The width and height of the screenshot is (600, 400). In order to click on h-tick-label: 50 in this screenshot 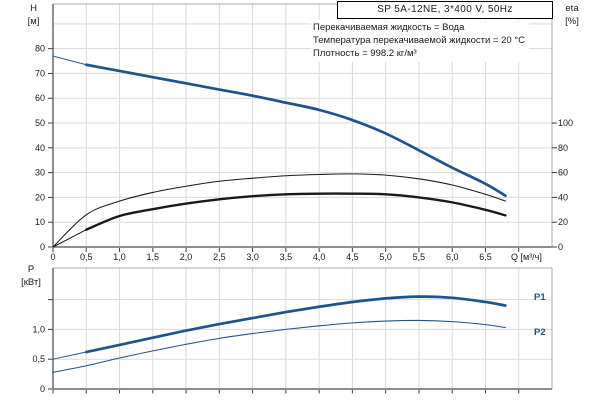, I will do `click(40, 123)`.